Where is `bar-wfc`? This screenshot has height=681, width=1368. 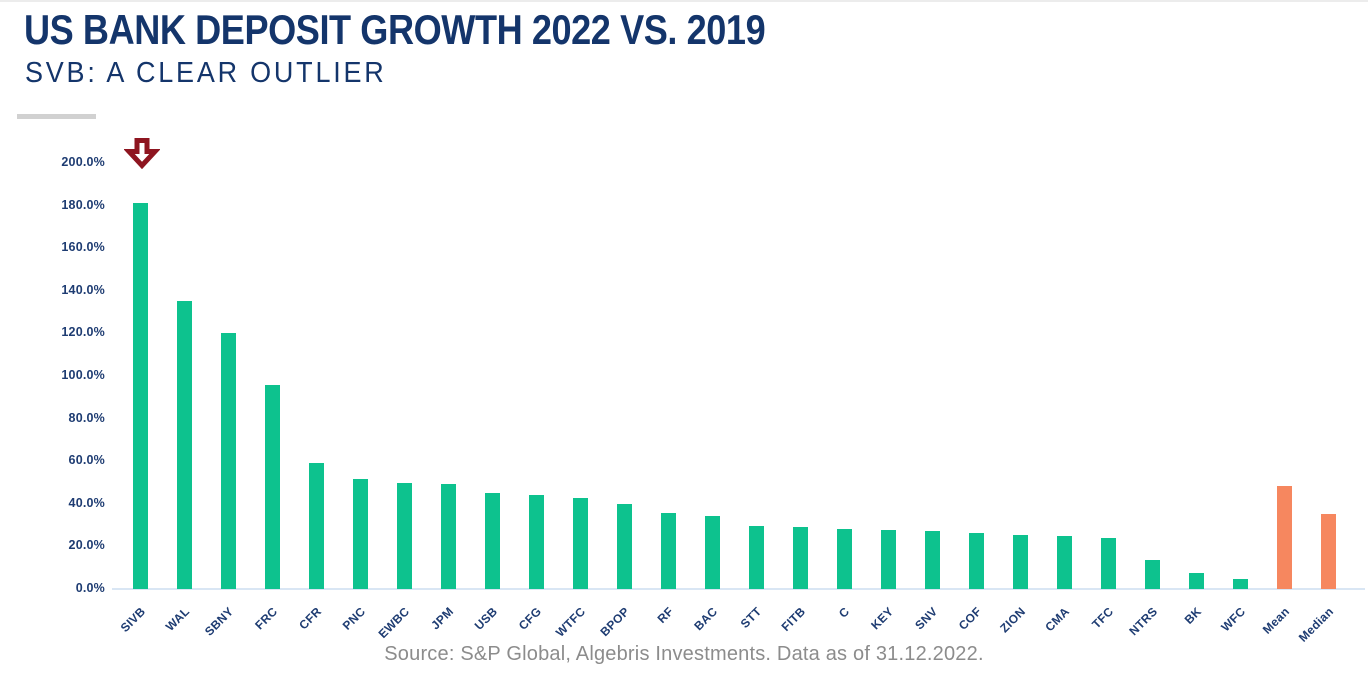
bar-wfc is located at coordinates (1240, 584).